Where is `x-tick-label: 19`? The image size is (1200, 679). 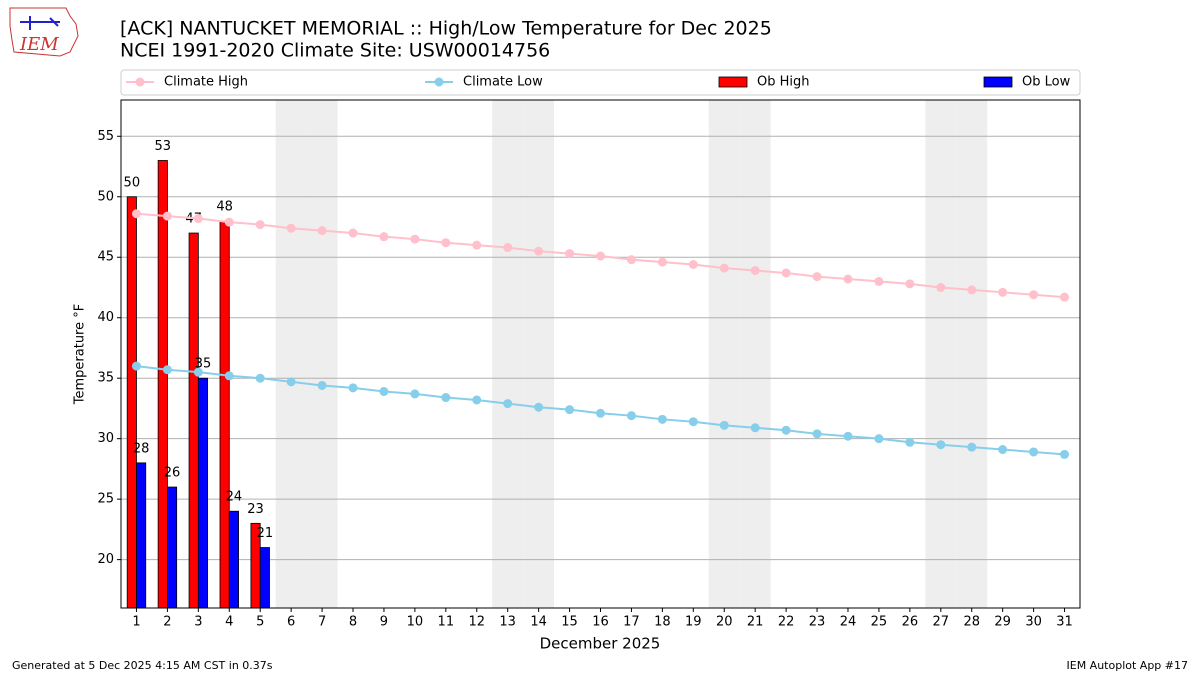
x-tick-label: 19 is located at coordinates (693, 622).